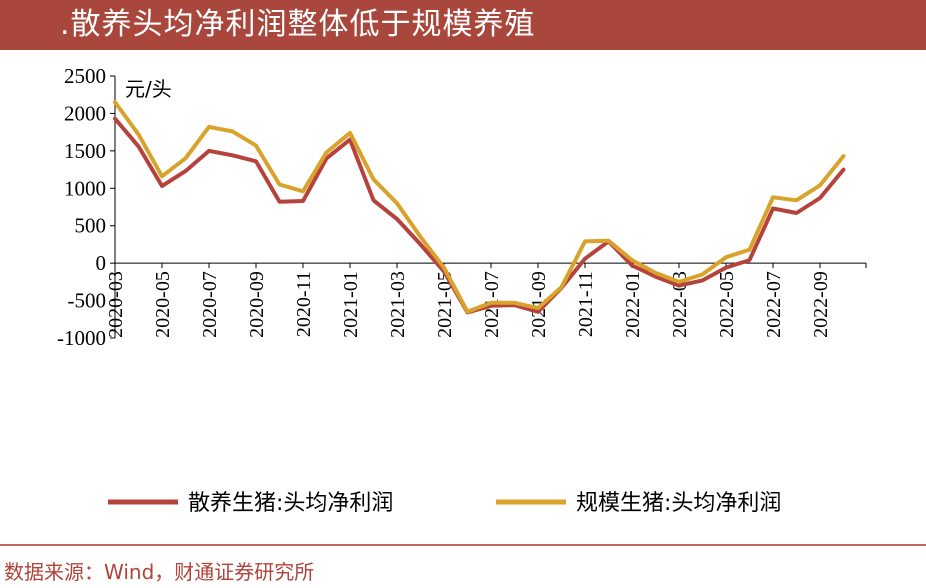  I want to click on title-bar: .散养头均净利润整体低于规模养殖, so click(463, 25).